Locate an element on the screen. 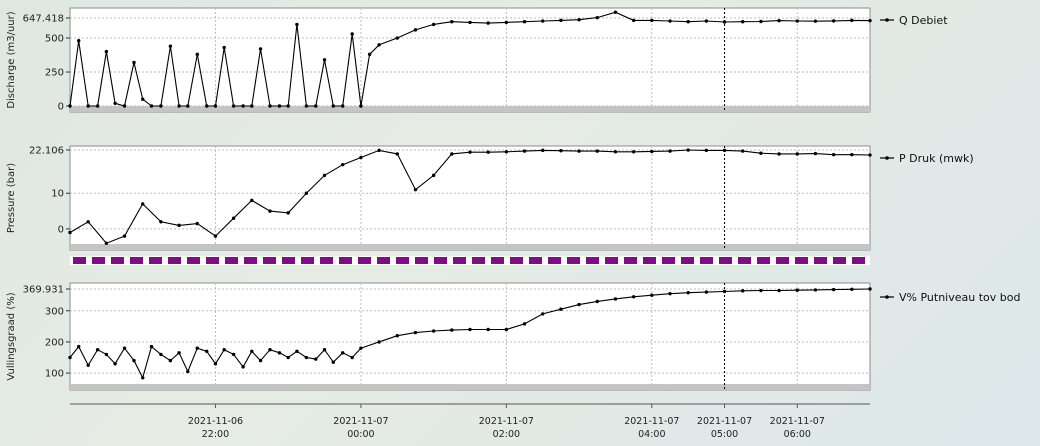 This screenshot has height=446, width=1040. status-strip-bg is located at coordinates (470, 260).